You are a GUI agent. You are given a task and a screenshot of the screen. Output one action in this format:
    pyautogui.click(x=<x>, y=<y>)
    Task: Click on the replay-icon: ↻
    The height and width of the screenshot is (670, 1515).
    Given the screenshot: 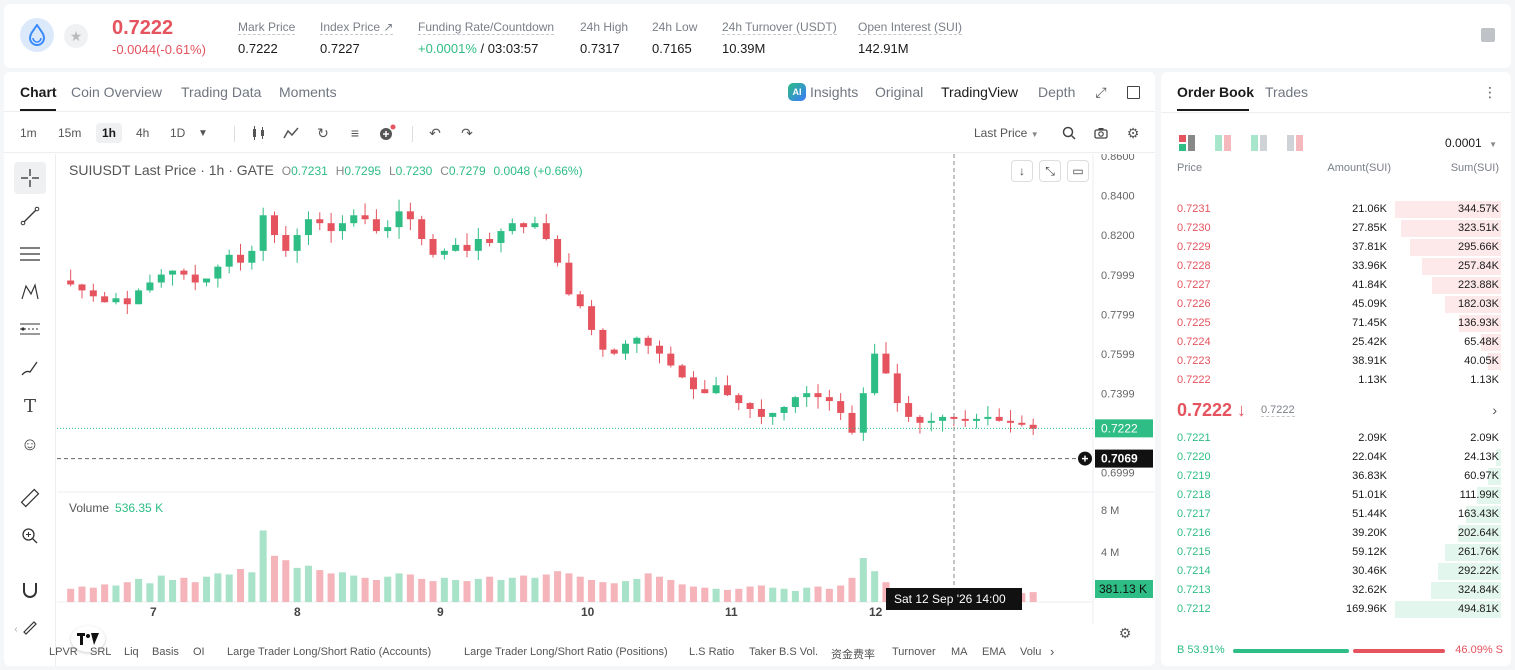 What is the action you would take?
    pyautogui.click(x=323, y=132)
    